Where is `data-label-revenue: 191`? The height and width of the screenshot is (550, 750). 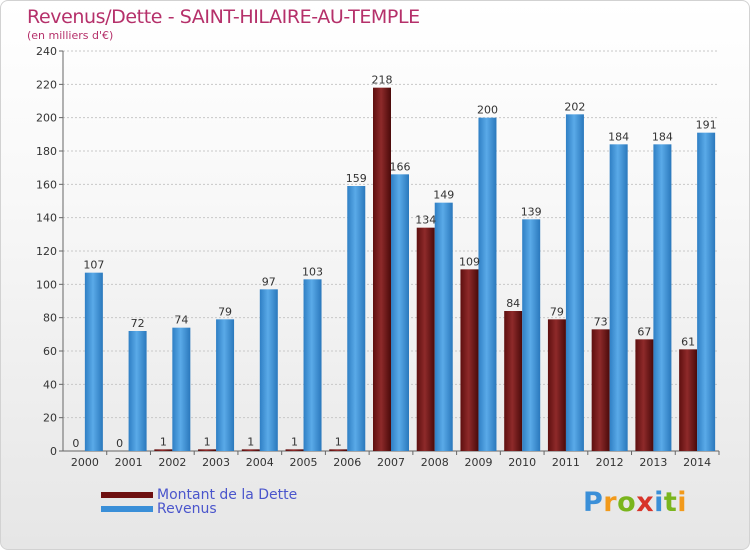 data-label-revenue: 191 is located at coordinates (706, 125).